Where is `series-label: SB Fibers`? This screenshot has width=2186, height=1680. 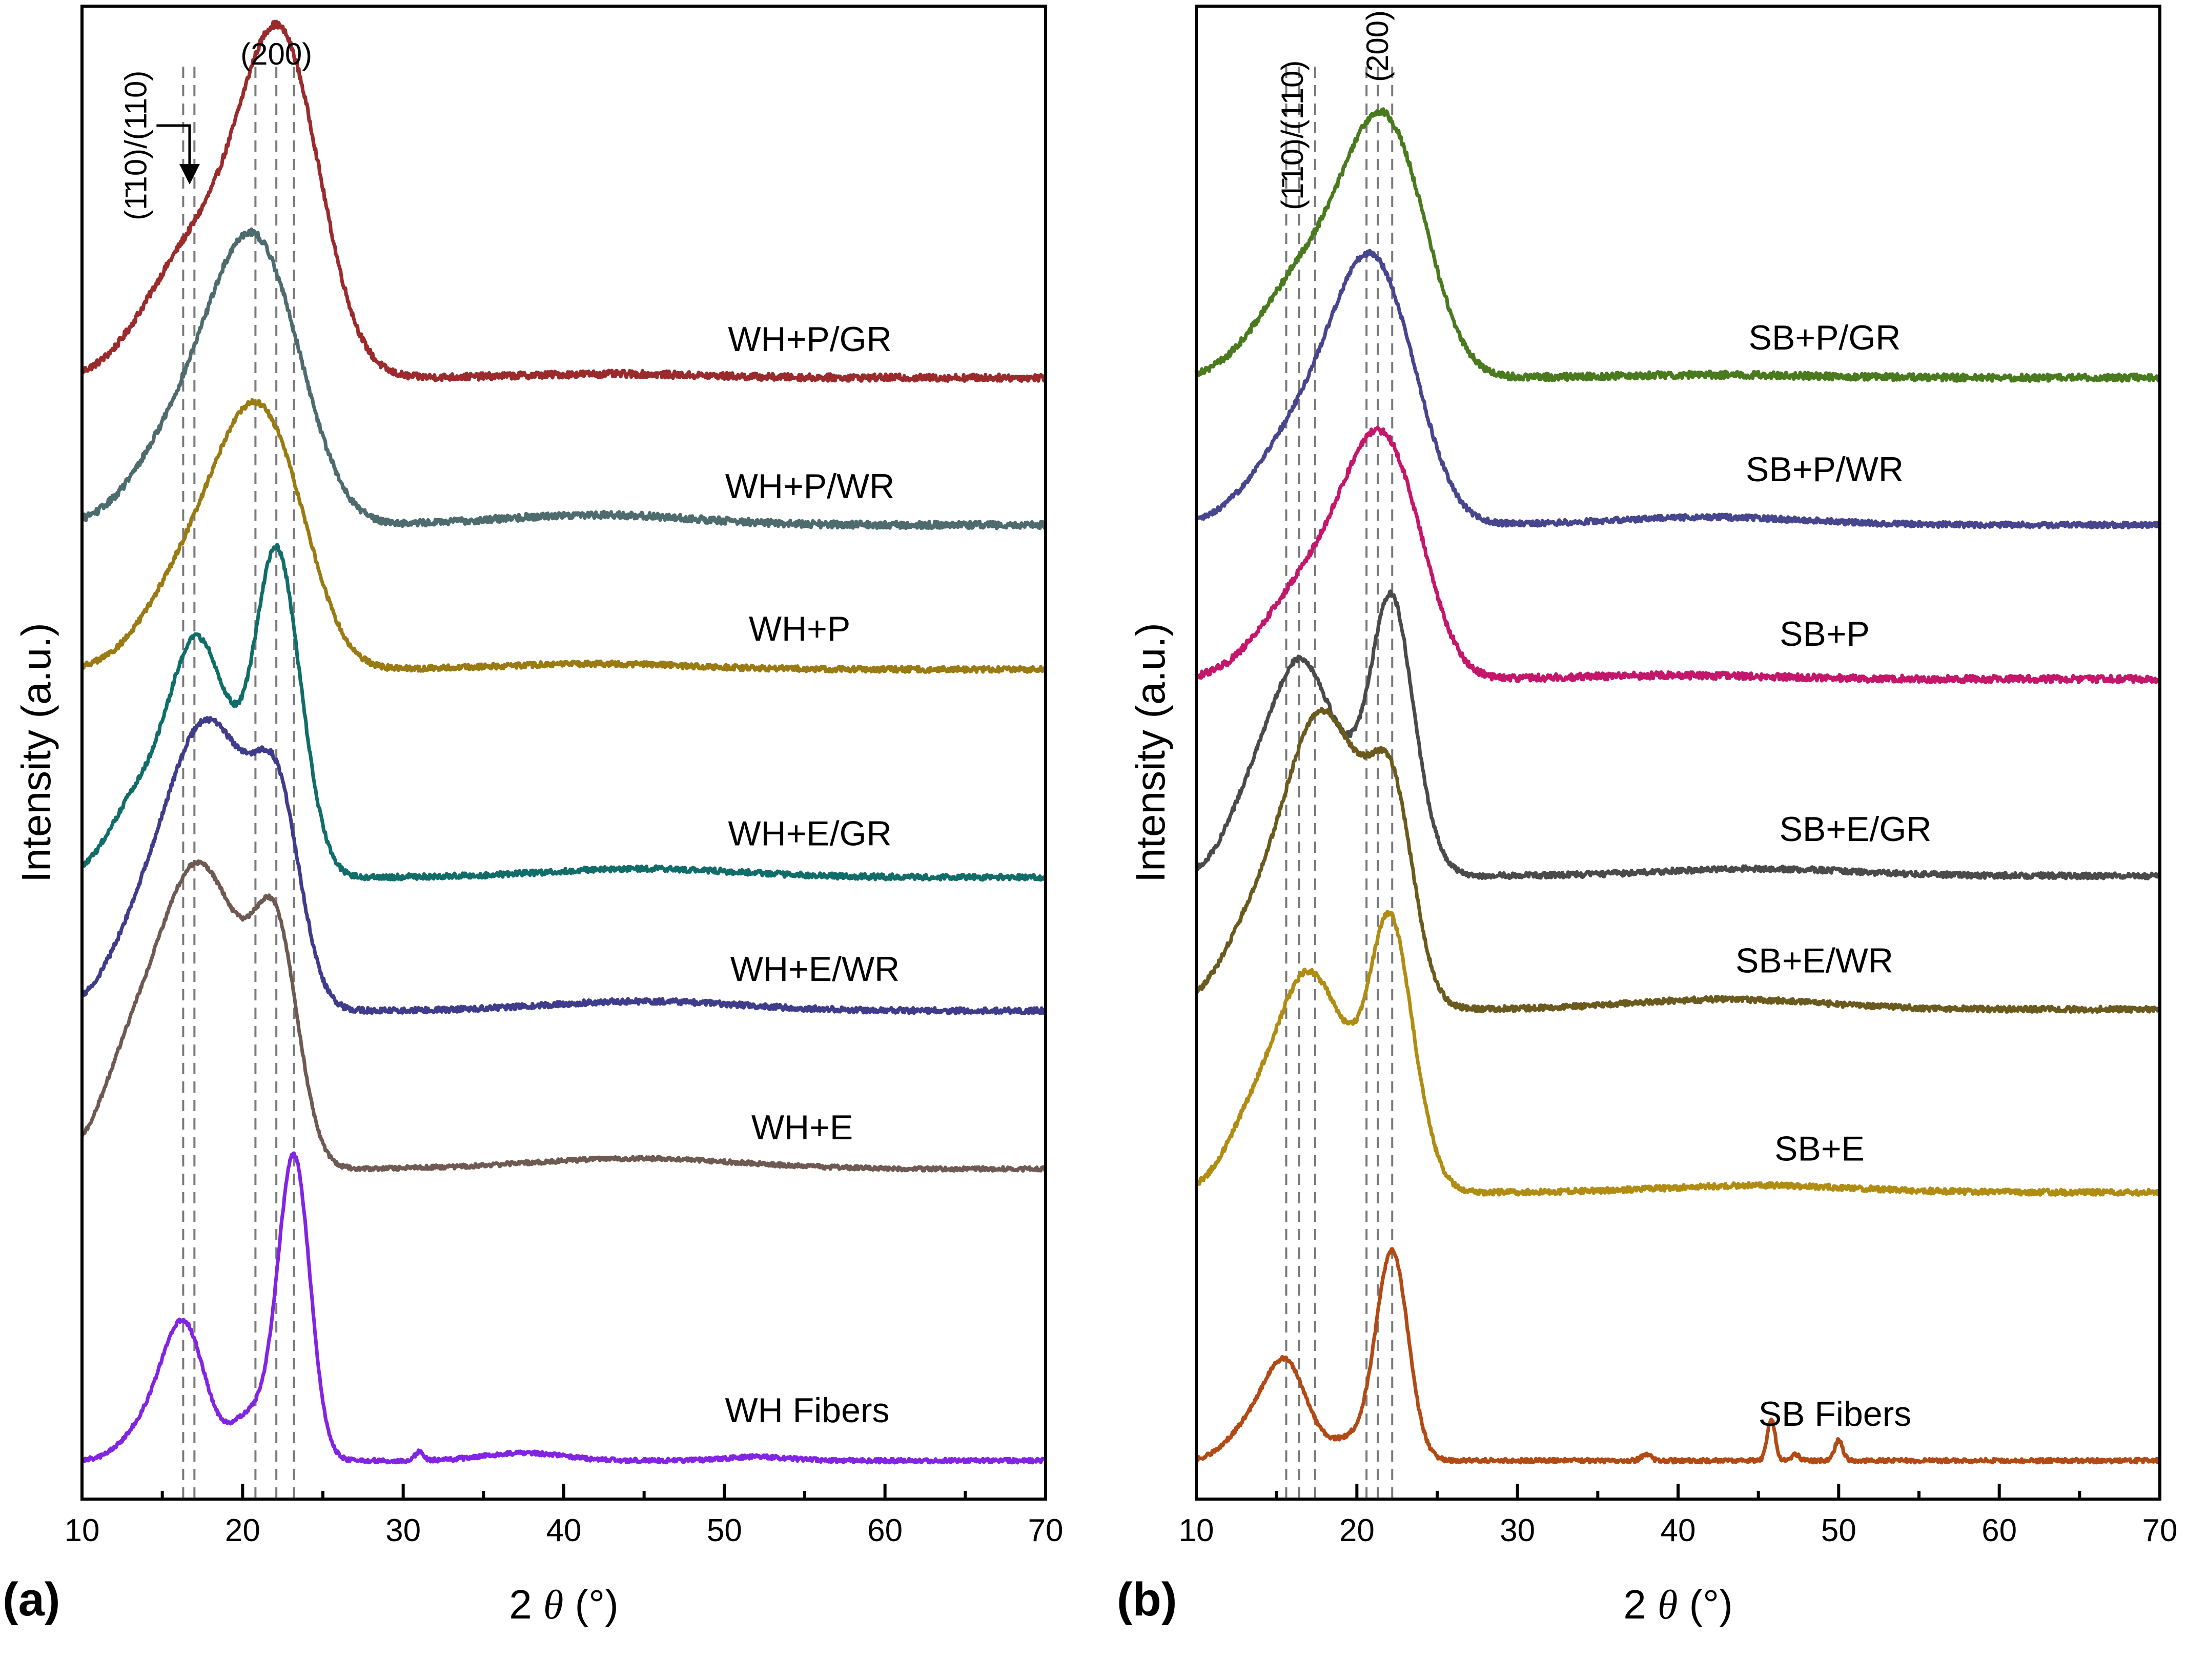 series-label: SB Fibers is located at coordinates (1835, 1414).